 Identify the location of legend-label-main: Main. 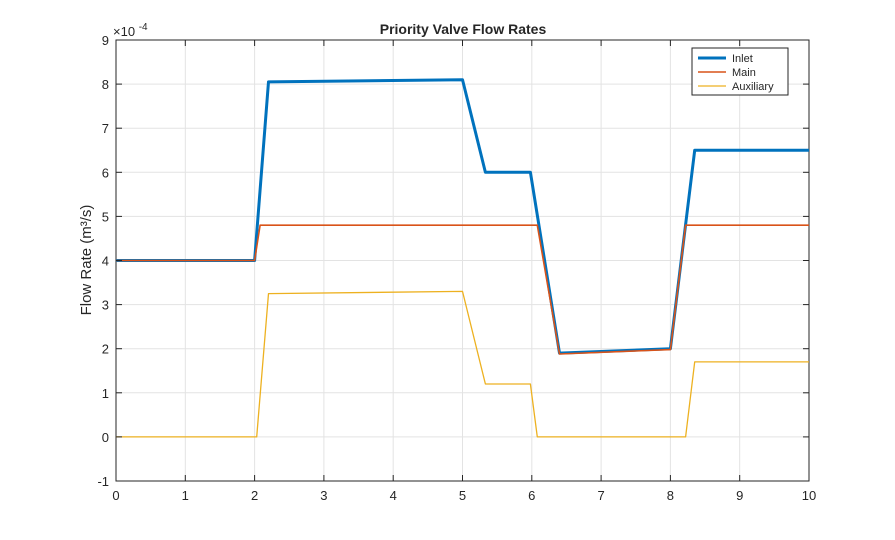
(744, 73).